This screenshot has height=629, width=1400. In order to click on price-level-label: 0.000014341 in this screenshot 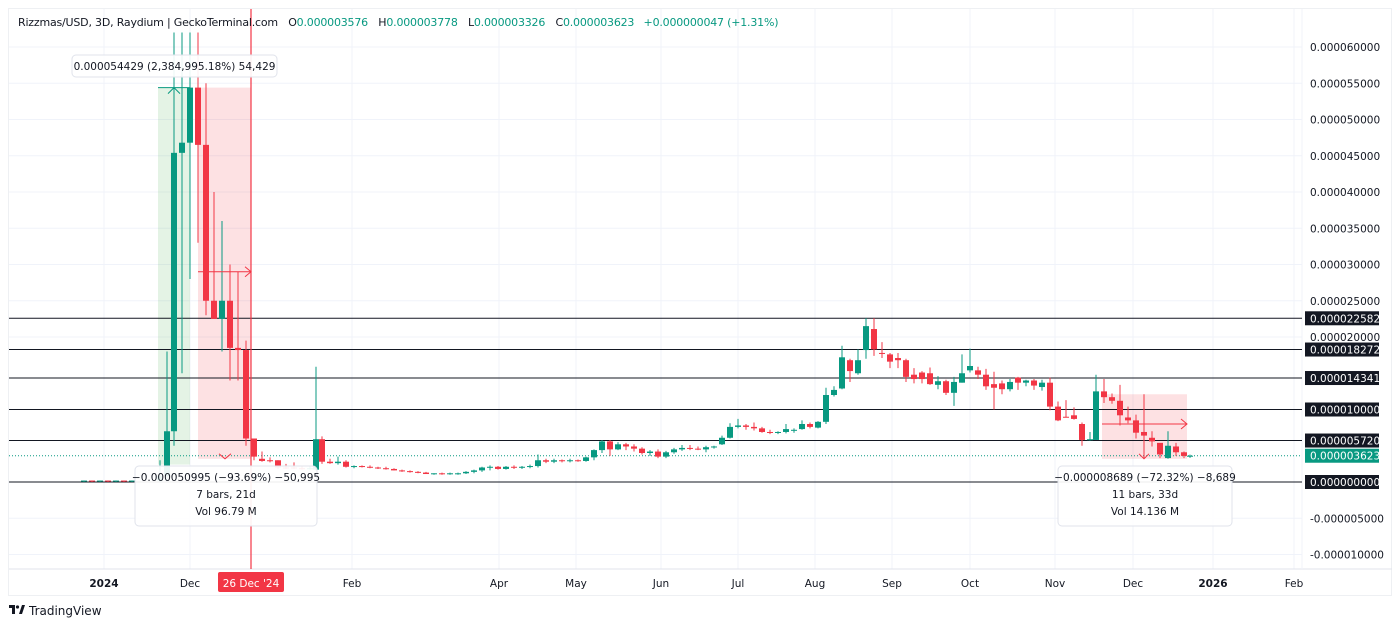, I will do `click(1345, 379)`.